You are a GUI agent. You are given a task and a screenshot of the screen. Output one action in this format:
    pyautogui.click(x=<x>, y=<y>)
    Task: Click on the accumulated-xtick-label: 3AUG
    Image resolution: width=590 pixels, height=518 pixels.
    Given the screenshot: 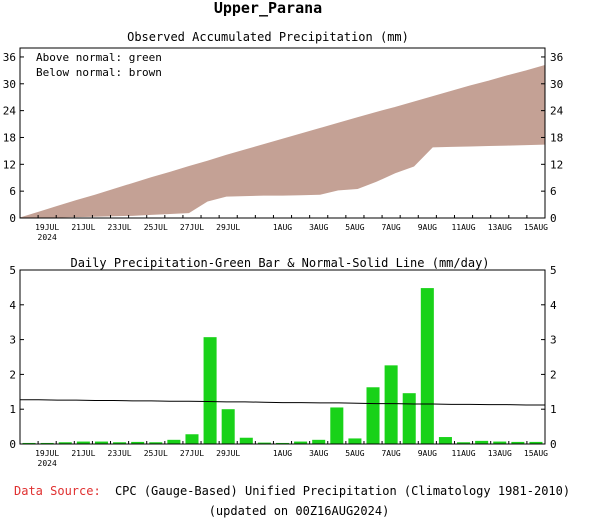 What is the action you would take?
    pyautogui.click(x=318, y=227)
    